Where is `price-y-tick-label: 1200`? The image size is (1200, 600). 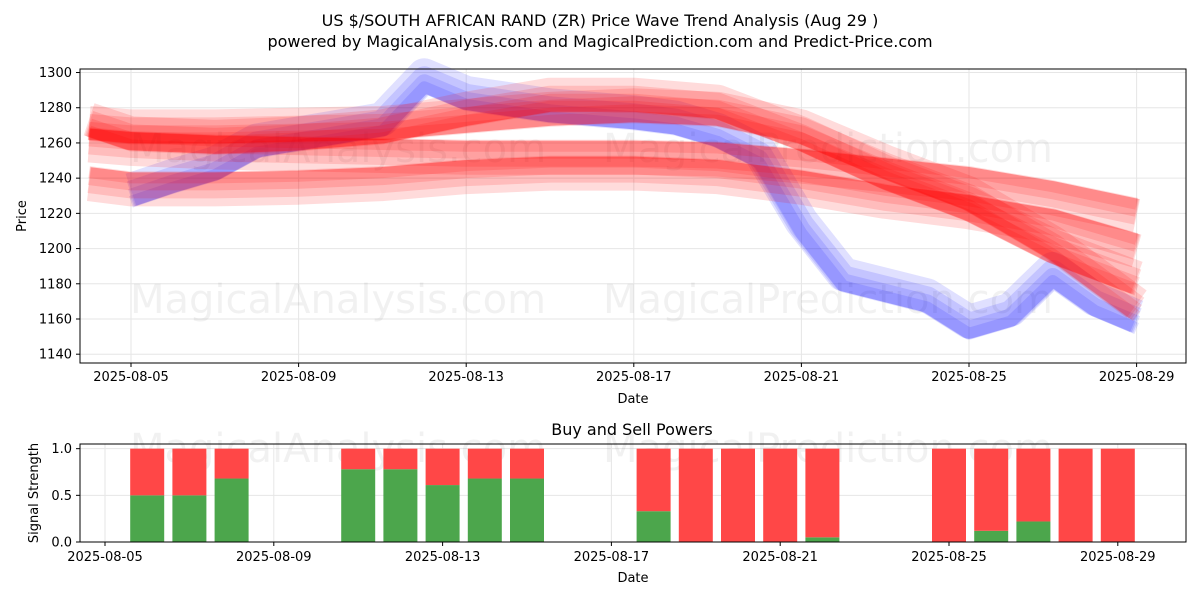 price-y-tick-label: 1200 is located at coordinates (55, 249).